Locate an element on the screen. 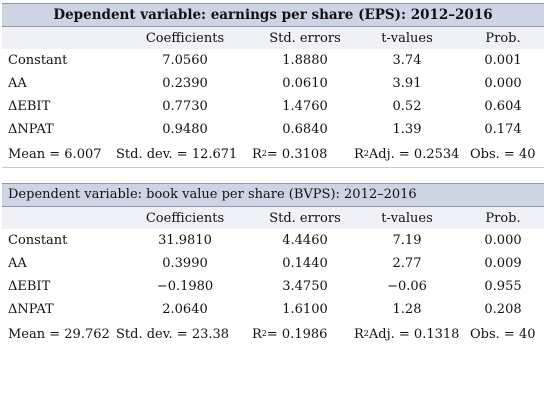 Image resolution: width=548 pixels, height=404 pixels. table-row: ΔEBIT −0.1980 3.4750 −0.06 0.955 is located at coordinates (273, 286).